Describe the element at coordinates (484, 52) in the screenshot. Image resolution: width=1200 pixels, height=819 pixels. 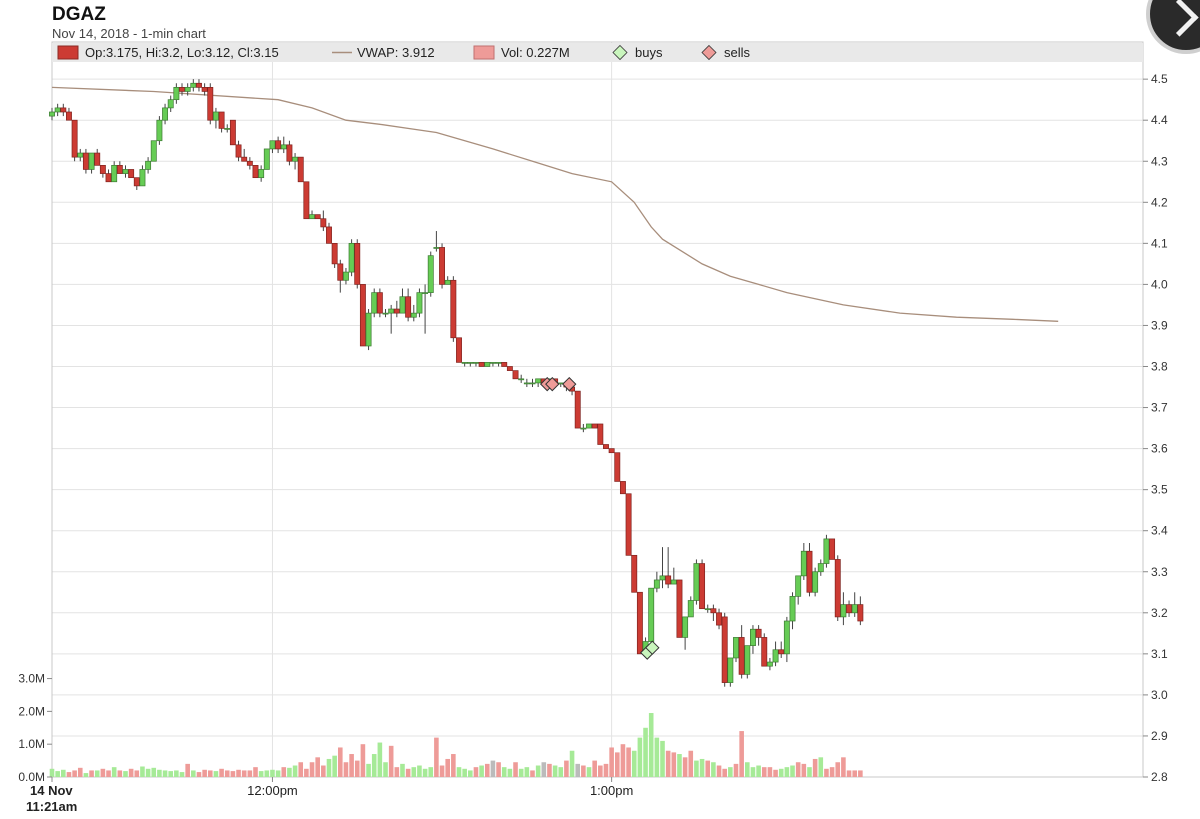
I see `legend-volume-swatch` at that location.